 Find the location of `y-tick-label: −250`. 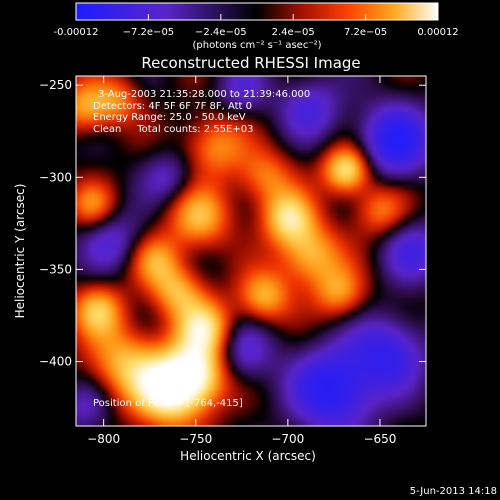

y-tick-label: −250 is located at coordinates (55, 85).